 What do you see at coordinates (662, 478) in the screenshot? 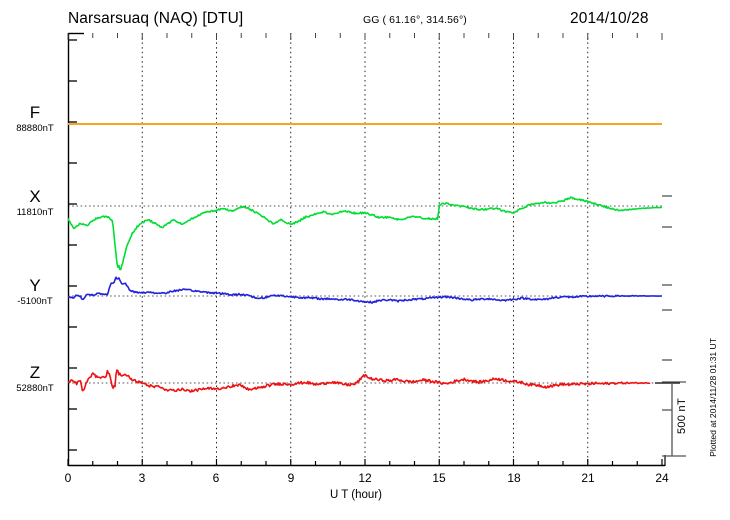
I see `x-tick-24: 24` at bounding box center [662, 478].